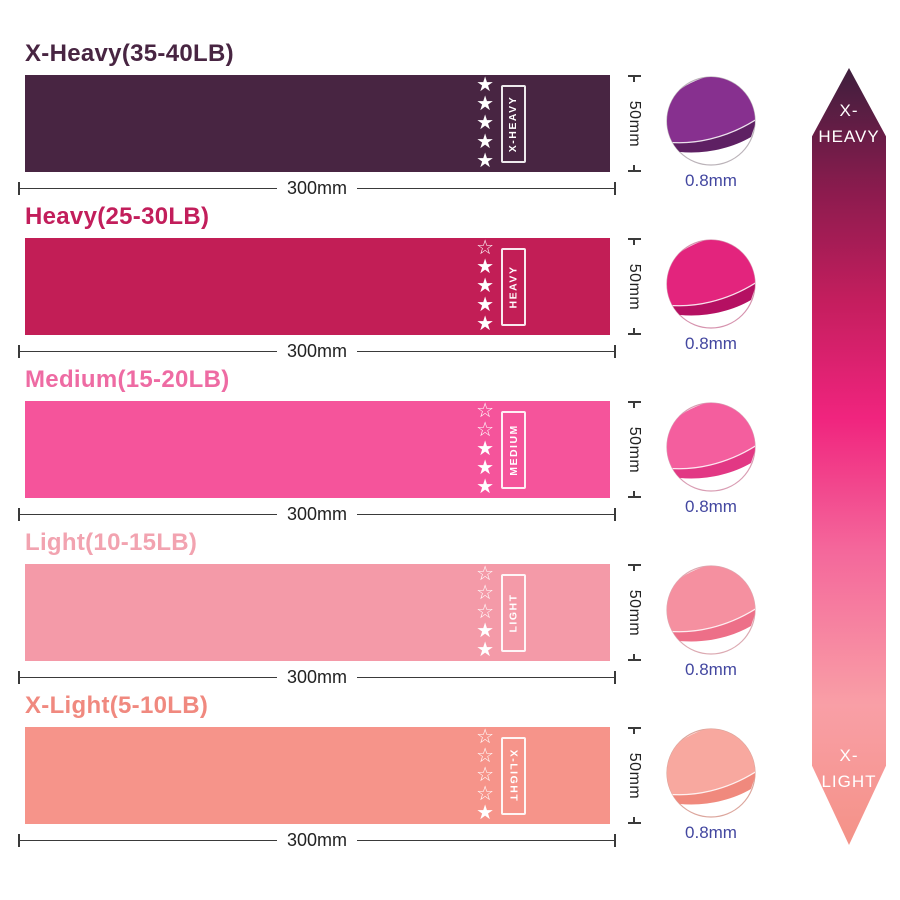 The image size is (900, 900). Describe the element at coordinates (317, 122) in the screenshot. I see `band-swatch: ★ ★ ★ ★ ★ X-HEAVY` at that location.